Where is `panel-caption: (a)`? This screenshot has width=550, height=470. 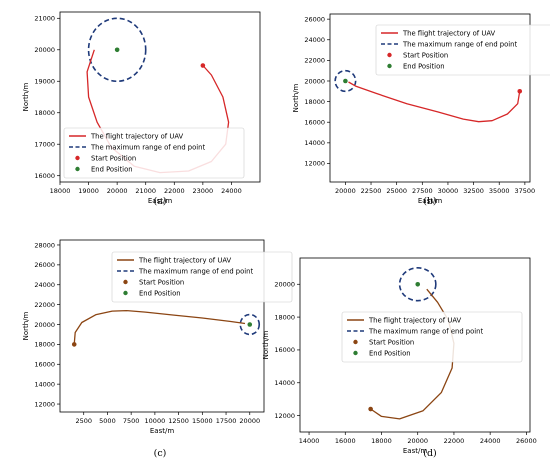
panel-caption: (a) is located at coordinates (159, 201).